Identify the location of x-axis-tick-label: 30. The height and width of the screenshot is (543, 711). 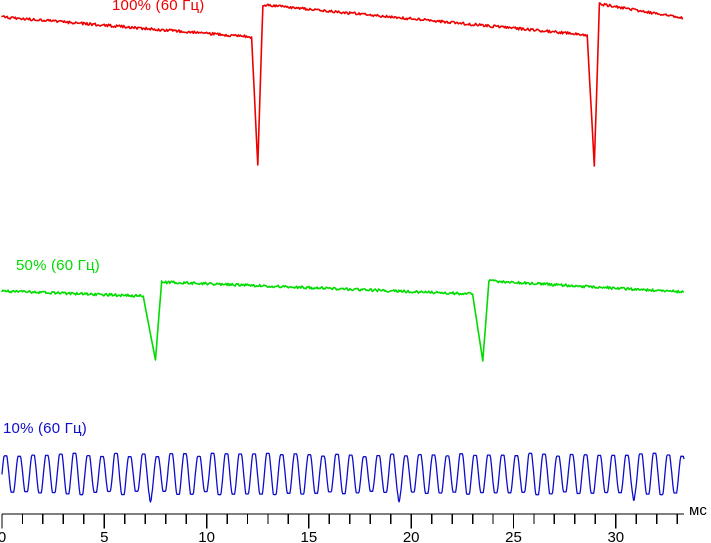
(615, 536).